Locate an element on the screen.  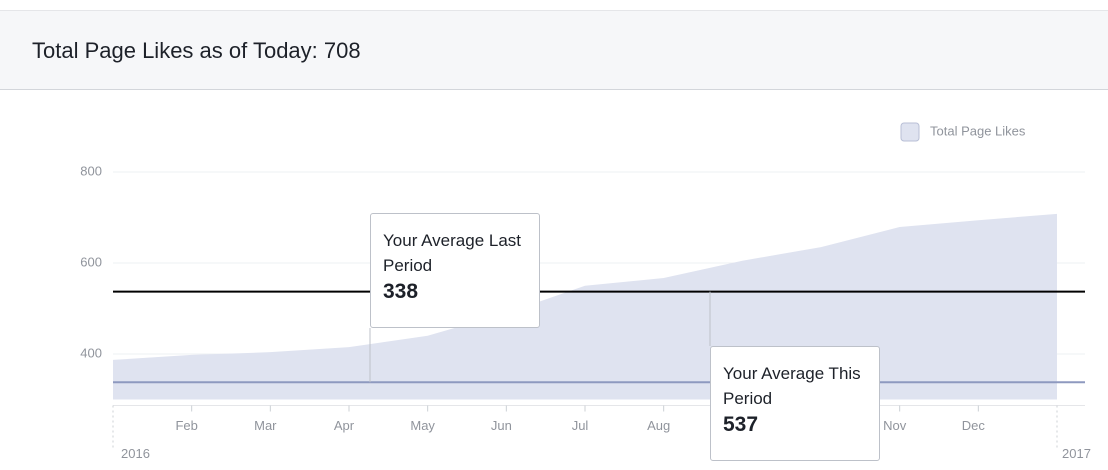
x-tick-label: Apr is located at coordinates (344, 425).